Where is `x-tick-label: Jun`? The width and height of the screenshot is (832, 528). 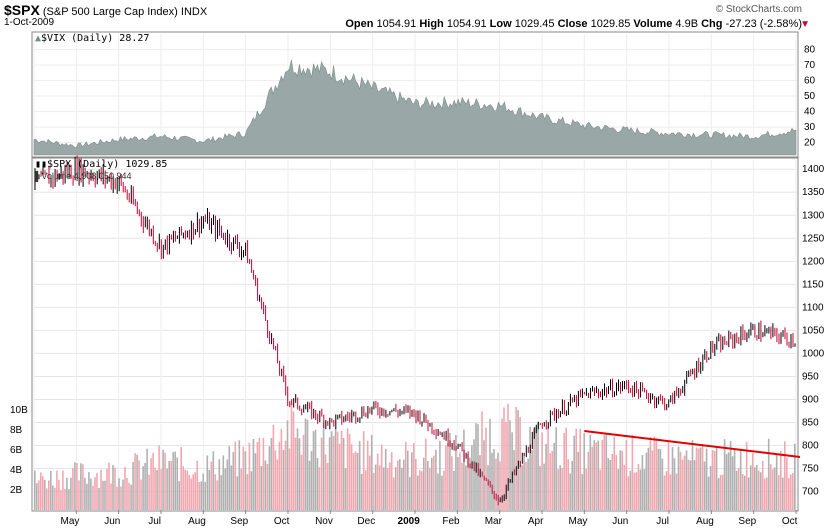 x-tick-label: Jun is located at coordinates (112, 521).